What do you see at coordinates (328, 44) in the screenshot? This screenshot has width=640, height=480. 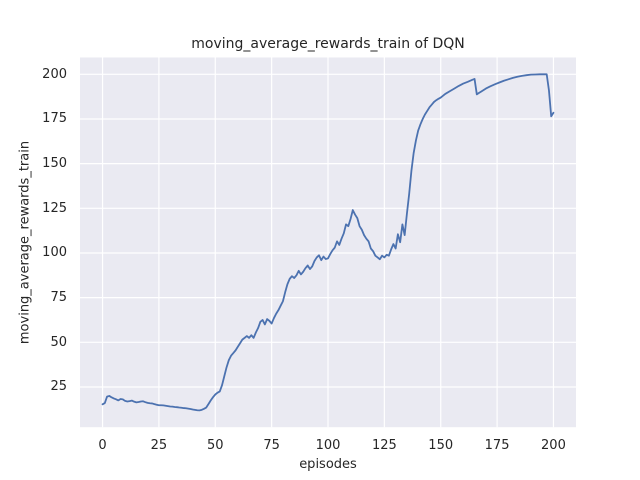 I see `chart-title: moving_average_rewards_train of DQN` at bounding box center [328, 44].